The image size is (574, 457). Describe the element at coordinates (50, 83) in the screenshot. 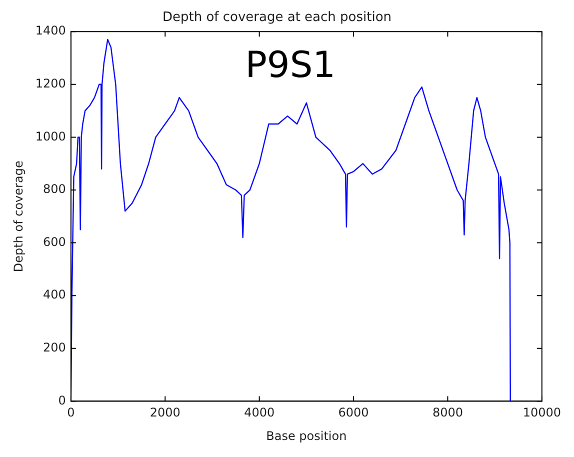

I see `y-tick-label: 1200` at that location.